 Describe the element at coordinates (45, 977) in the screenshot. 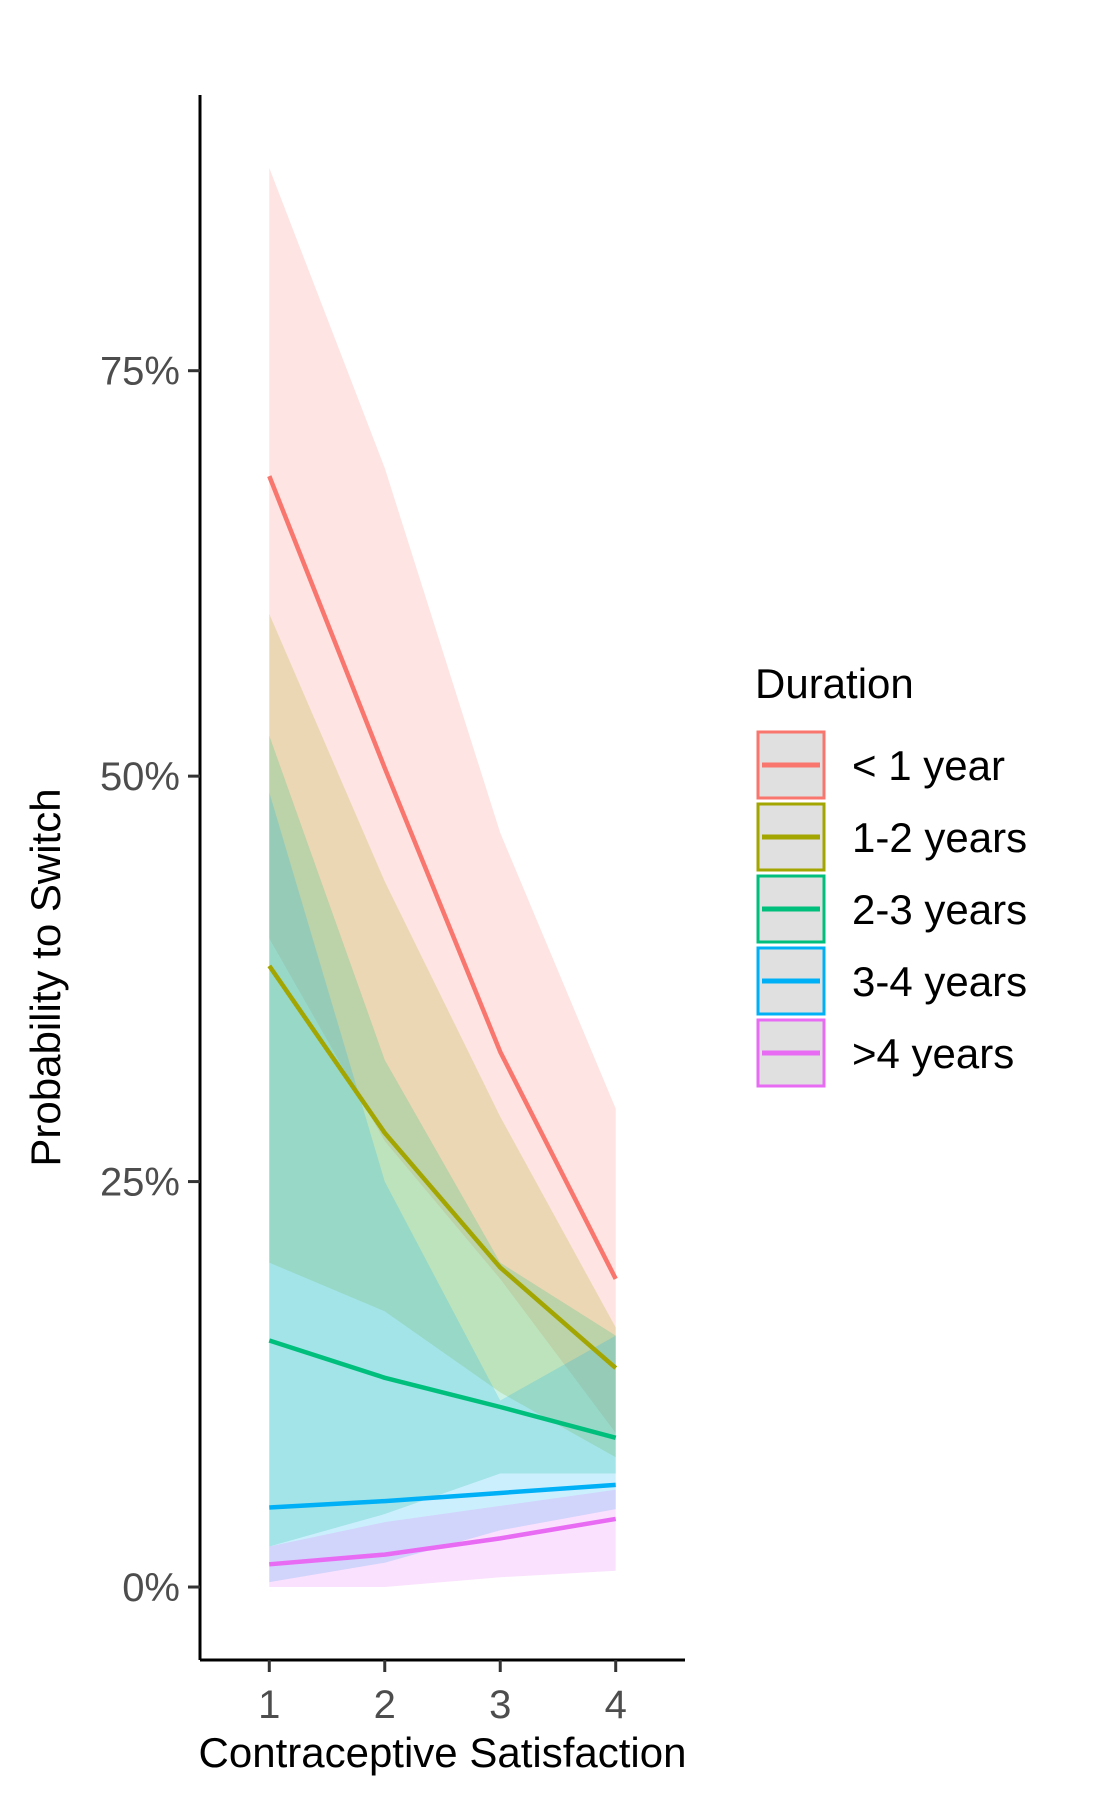

I see `y-axis-title: Probability to Switch` at that location.